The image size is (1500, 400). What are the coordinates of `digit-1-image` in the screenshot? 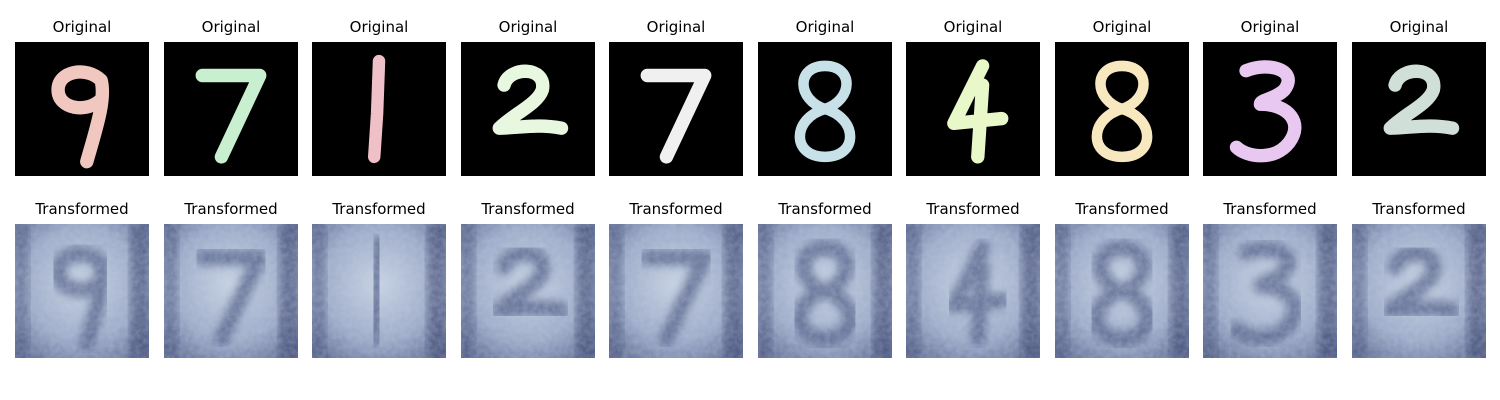 It's located at (379, 109).